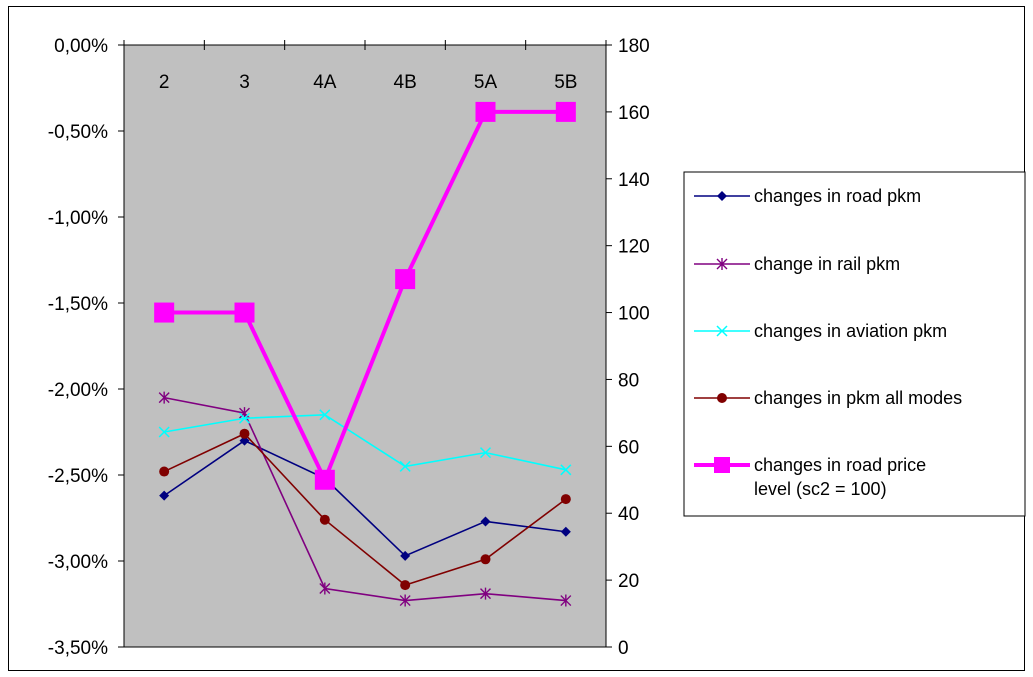  What do you see at coordinates (850, 331) in the screenshot?
I see `legend-label: changes in aviation pkm` at bounding box center [850, 331].